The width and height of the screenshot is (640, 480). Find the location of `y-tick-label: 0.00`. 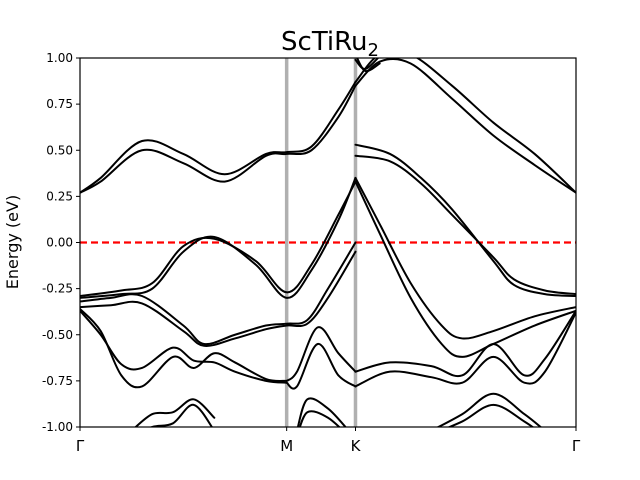

y-tick-label: 0.00 is located at coordinates (59, 243).